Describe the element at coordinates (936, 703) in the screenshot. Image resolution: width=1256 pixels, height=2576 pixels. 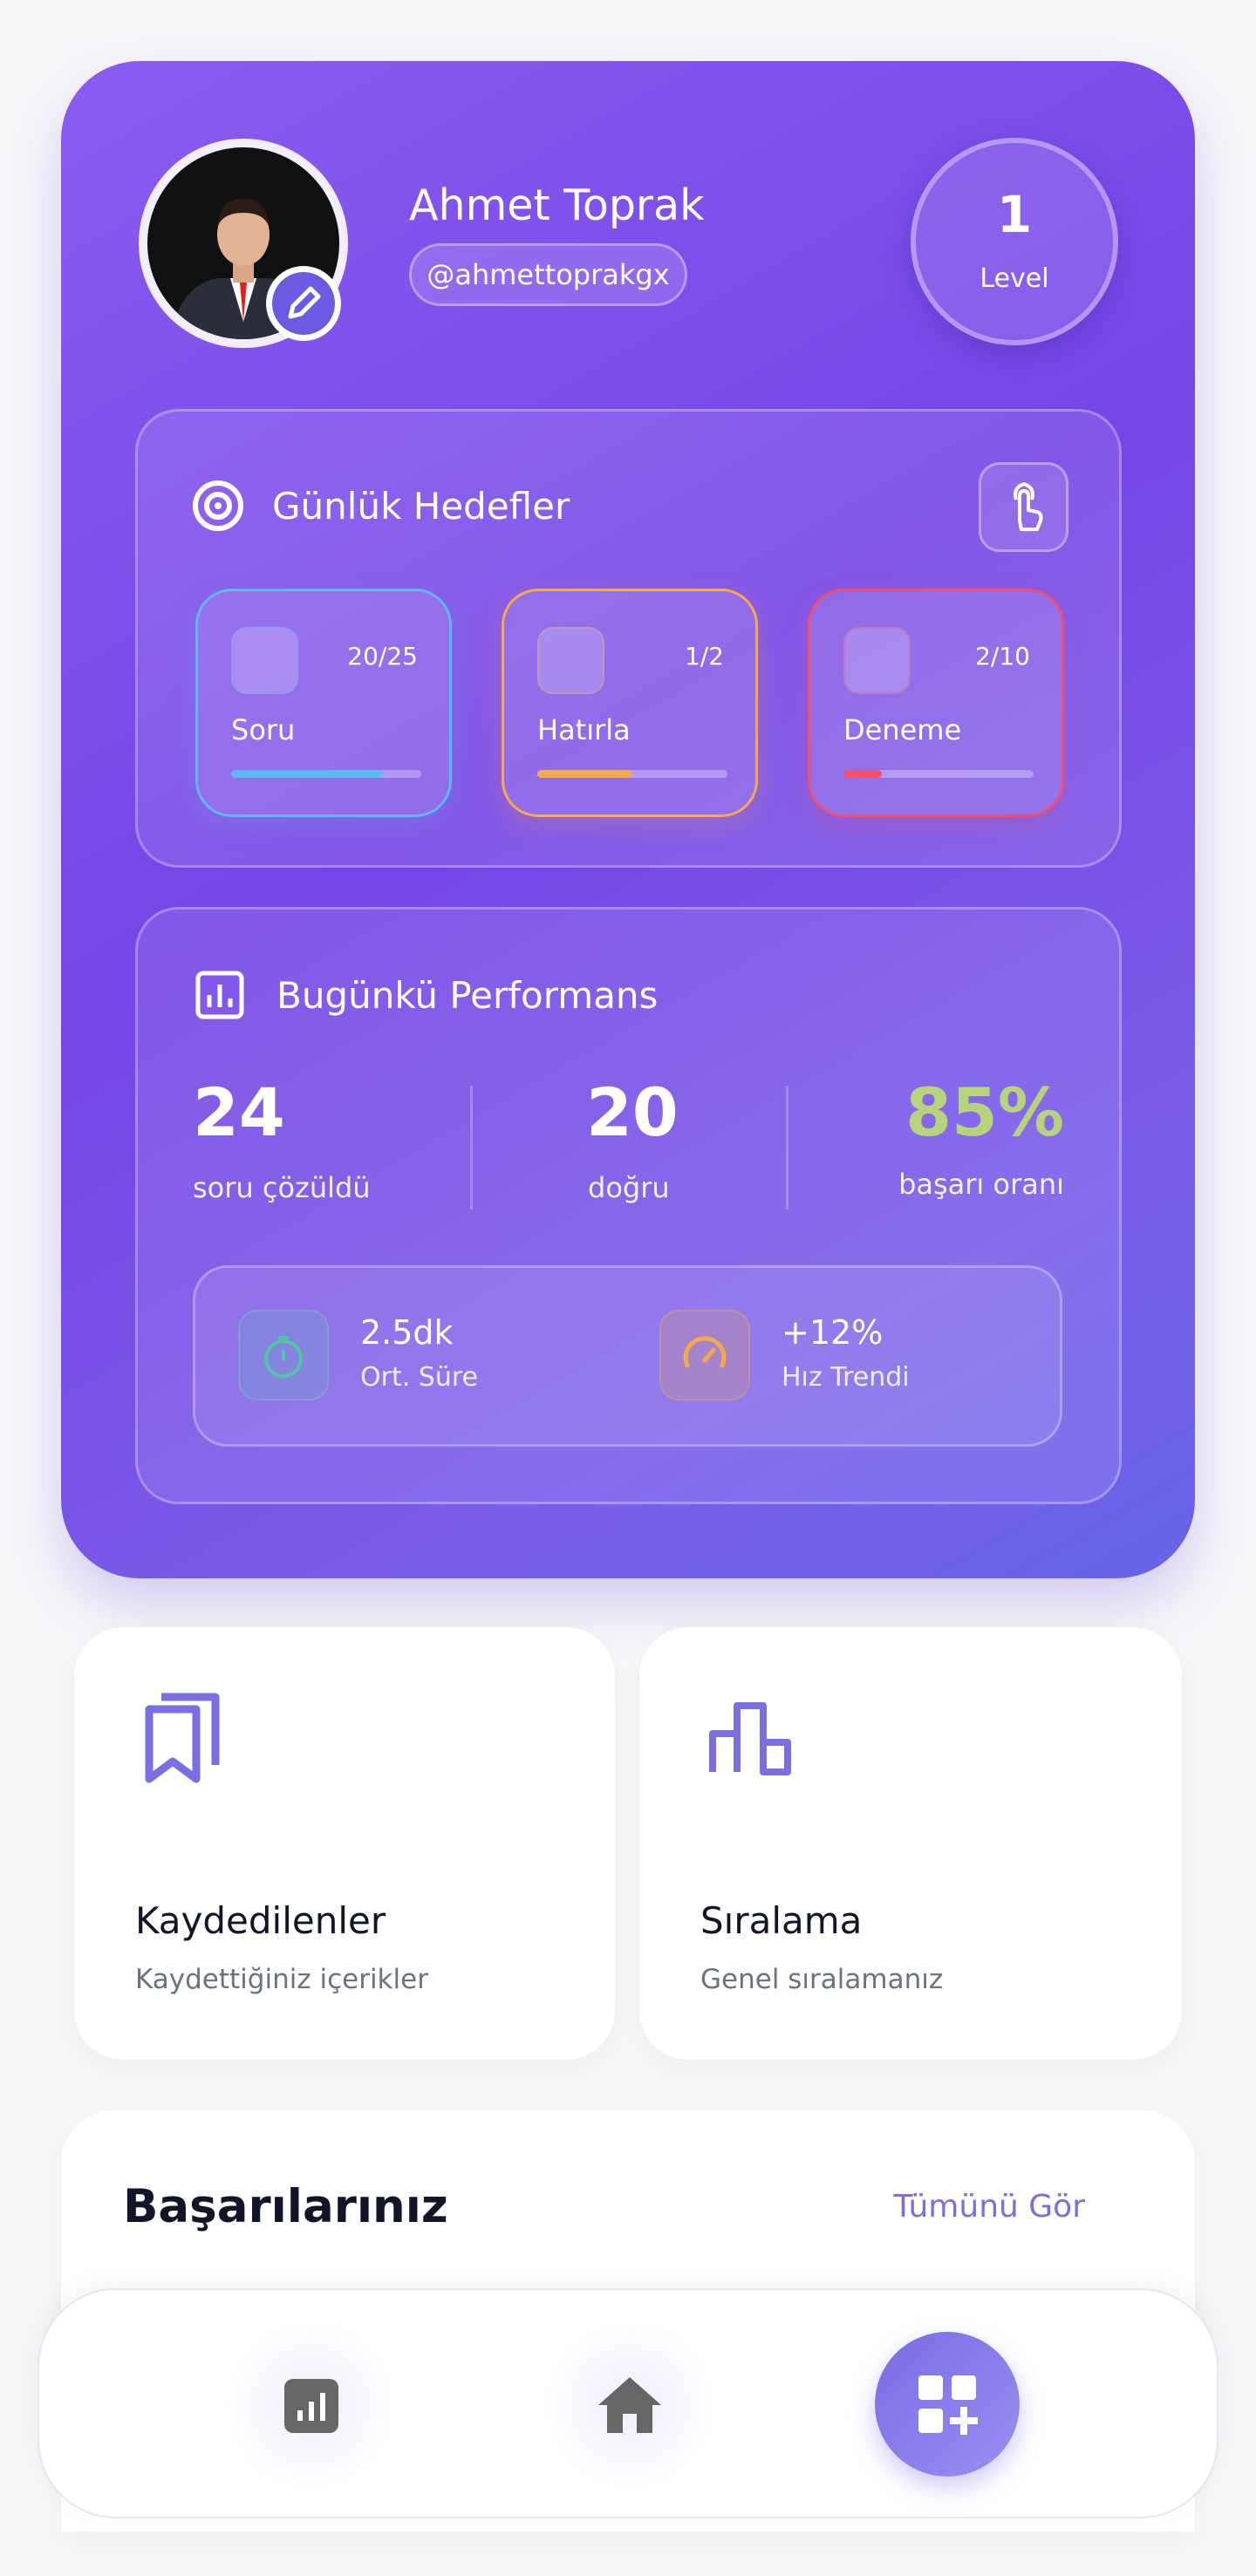
I see `goal-card: 2/10 Deneme` at that location.